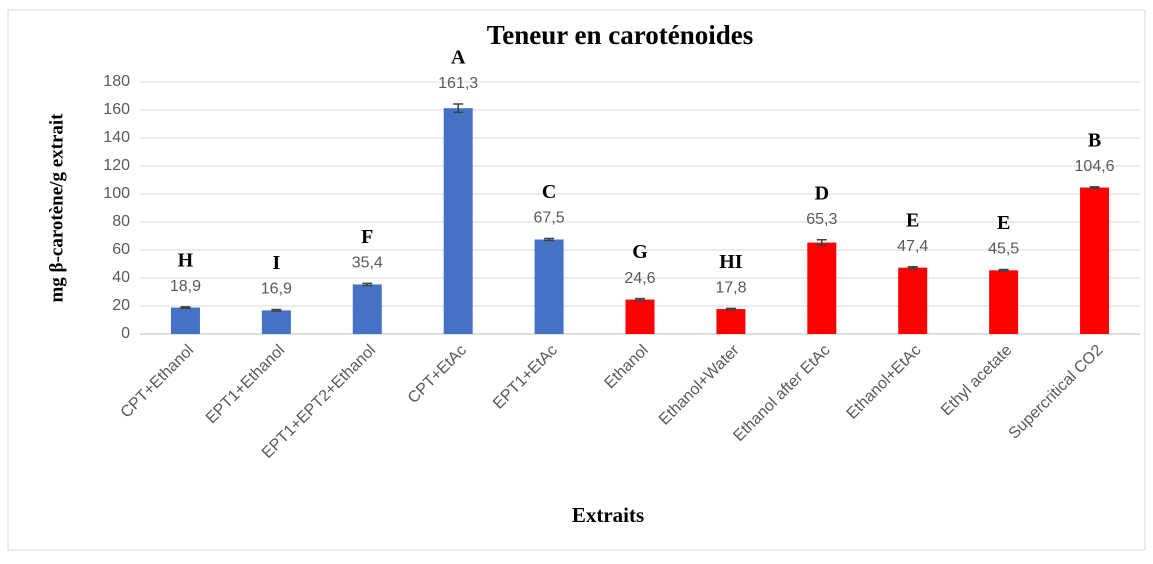 The height and width of the screenshot is (564, 1153). Describe the element at coordinates (458, 83) in the screenshot. I see `value-label: 161,3` at that location.